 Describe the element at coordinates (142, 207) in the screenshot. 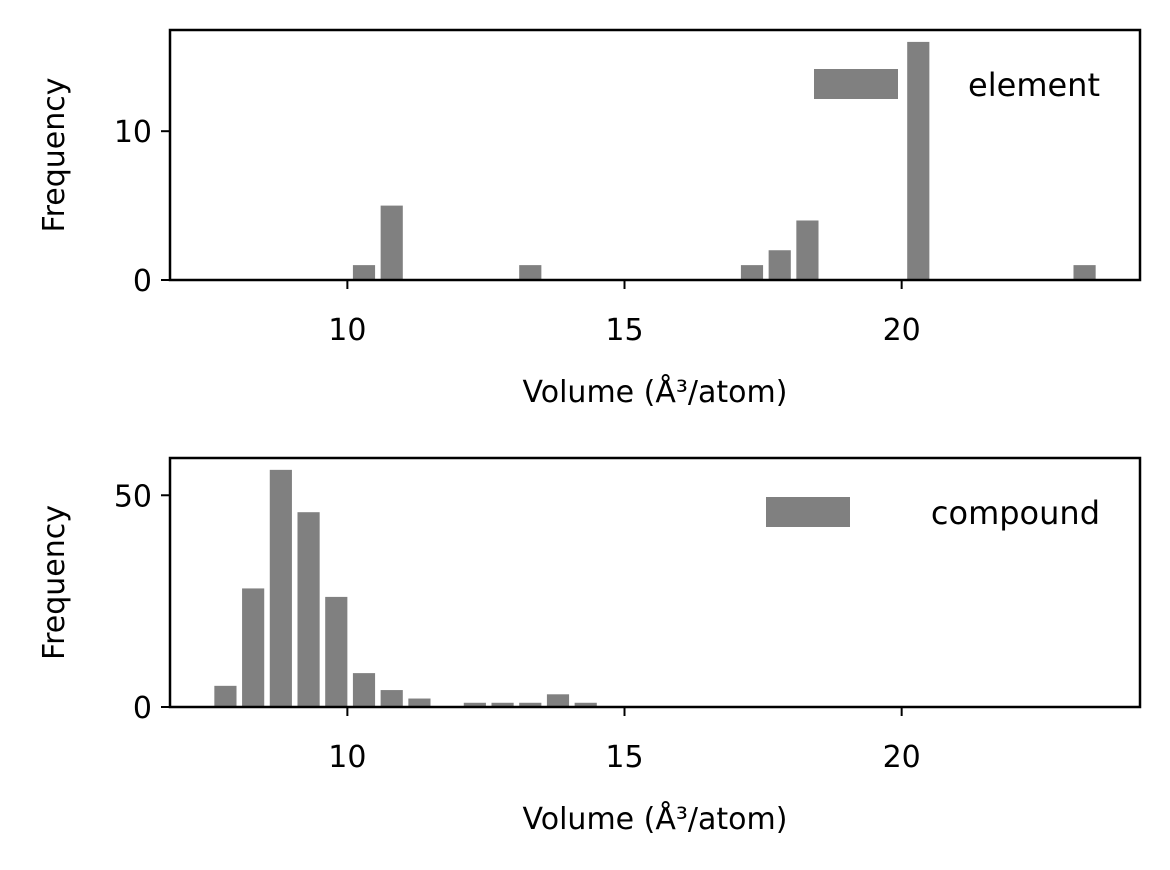

I see `y-axis-ticks: 0 10` at that location.